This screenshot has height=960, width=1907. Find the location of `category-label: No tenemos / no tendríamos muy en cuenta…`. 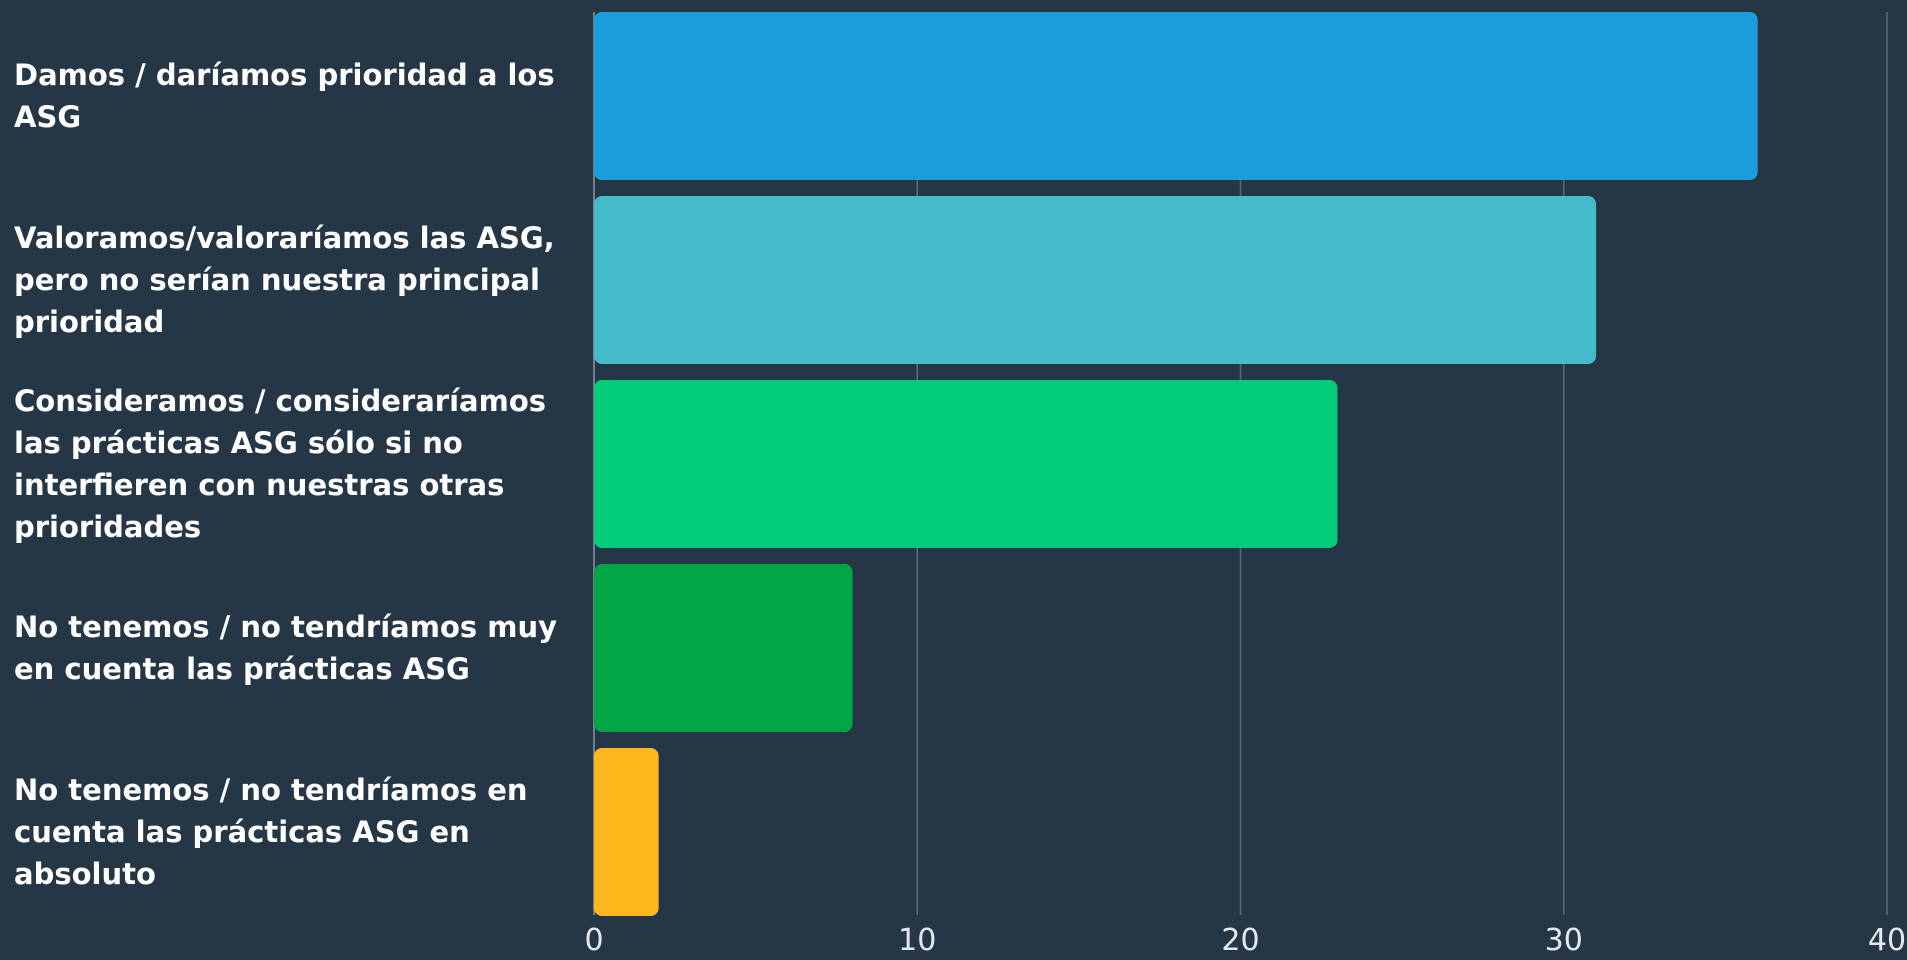

category-label: No tenemos / no tendríamos muy en cuenta… is located at coordinates (285, 648).